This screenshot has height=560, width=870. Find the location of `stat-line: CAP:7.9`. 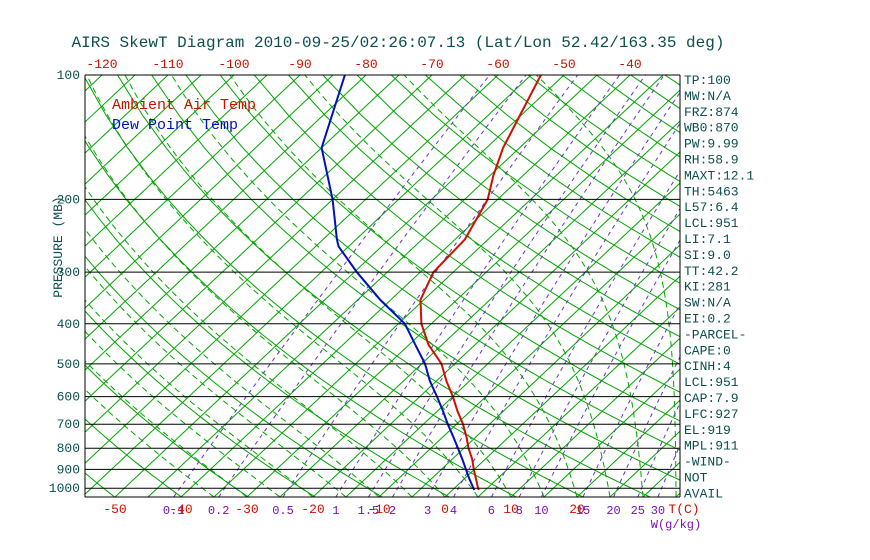

stat-line: CAP:7.9 is located at coordinates (711, 398).